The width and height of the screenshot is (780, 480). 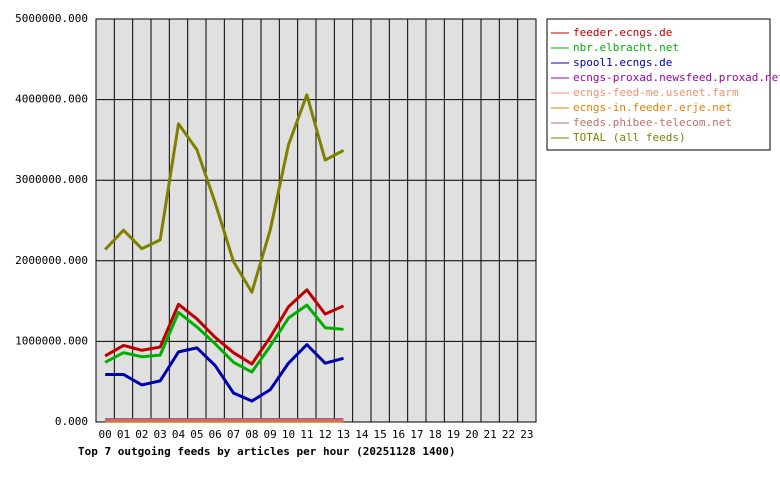 What do you see at coordinates (160, 434) in the screenshot?
I see `x-tick-label: 03` at bounding box center [160, 434].